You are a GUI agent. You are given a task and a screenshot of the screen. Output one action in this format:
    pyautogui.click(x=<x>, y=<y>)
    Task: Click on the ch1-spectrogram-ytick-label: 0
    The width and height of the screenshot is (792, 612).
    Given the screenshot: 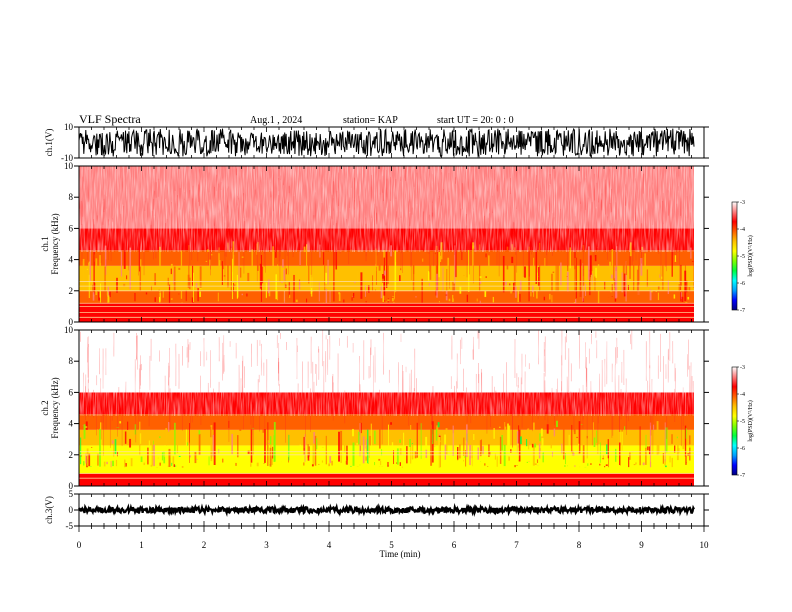 What is the action you would take?
    pyautogui.click(x=71, y=322)
    